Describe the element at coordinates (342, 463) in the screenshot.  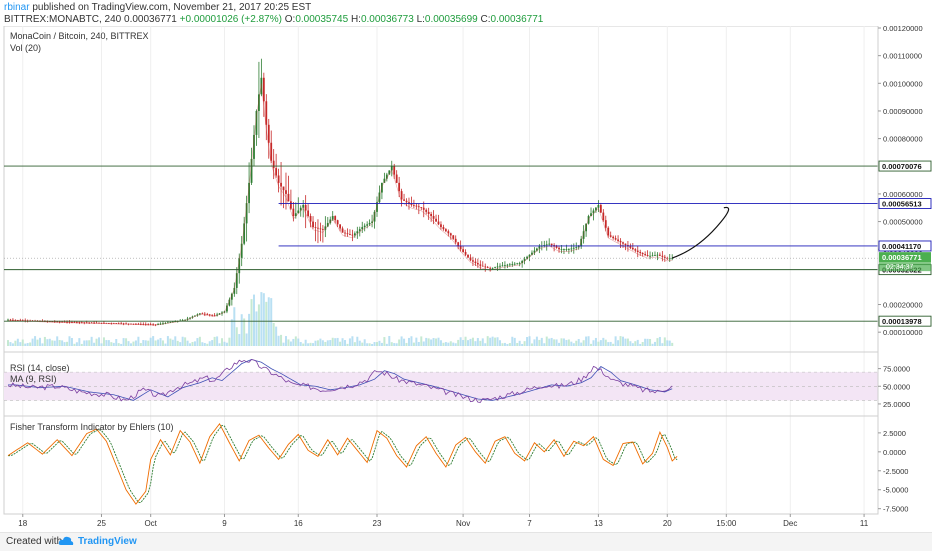
I see `fisher-pane` at that location.